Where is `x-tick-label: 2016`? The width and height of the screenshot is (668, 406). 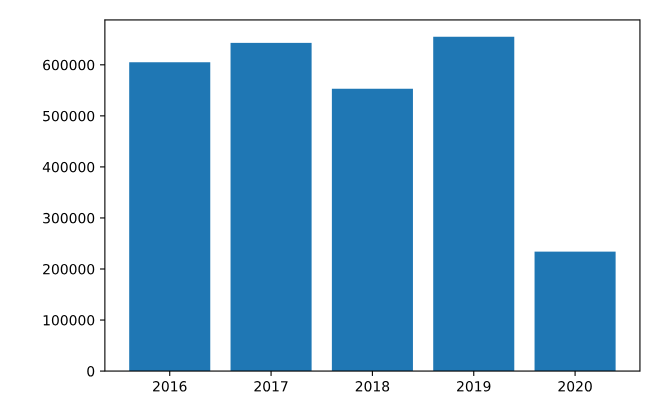 x-tick-label: 2016 is located at coordinates (170, 386).